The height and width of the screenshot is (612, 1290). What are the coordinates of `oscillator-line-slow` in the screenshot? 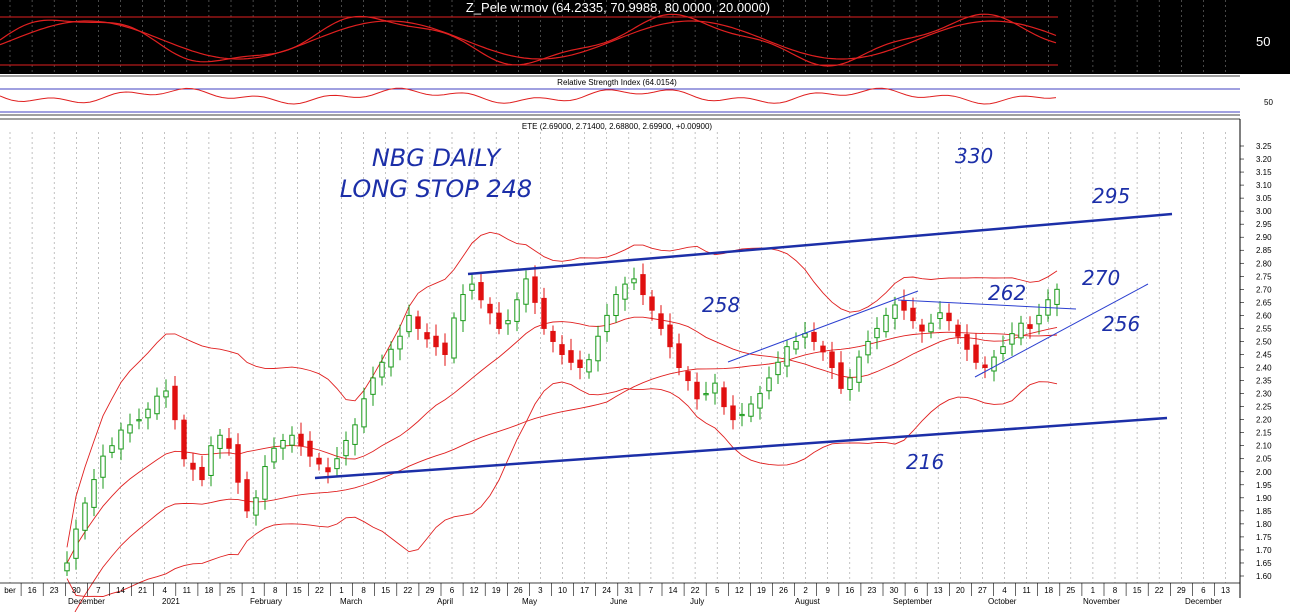 It's located at (528, 40).